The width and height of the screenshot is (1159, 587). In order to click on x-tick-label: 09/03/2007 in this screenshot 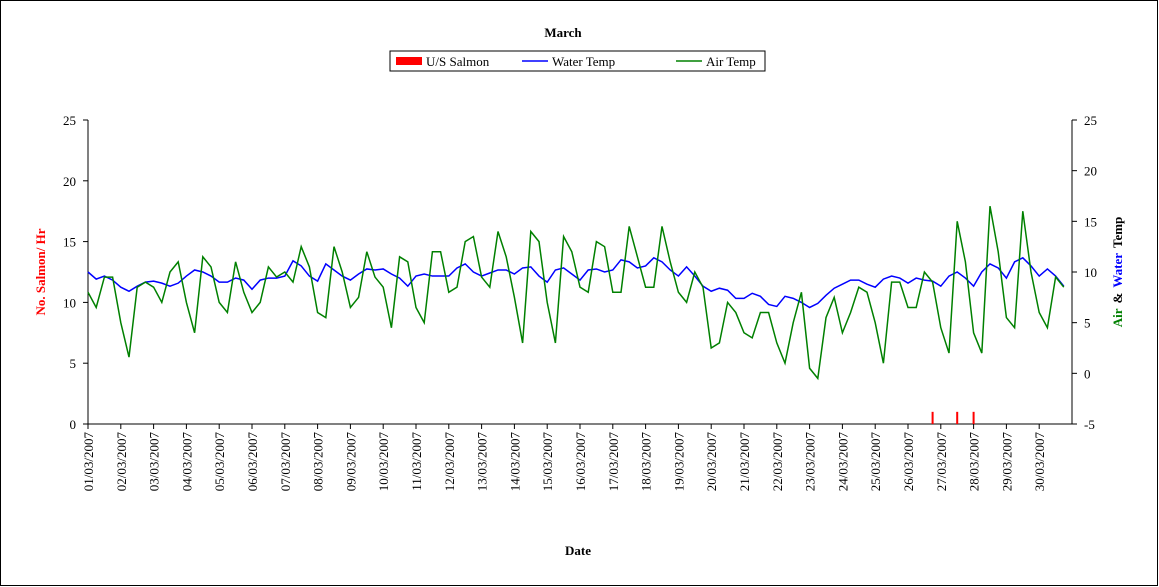, I will do `click(350, 462)`.